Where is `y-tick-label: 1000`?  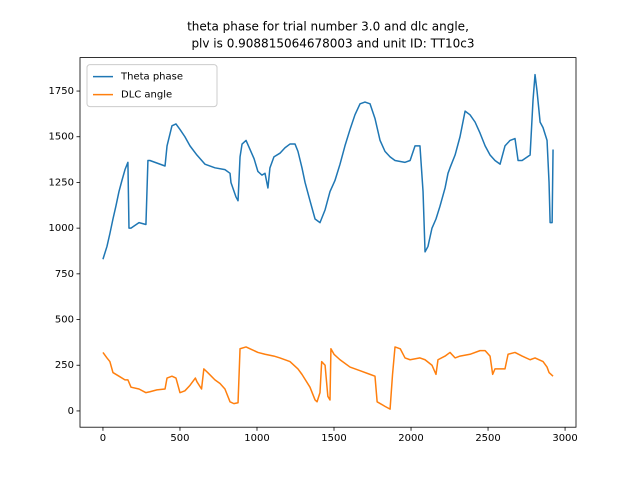
y-tick-label: 1000 is located at coordinates (61, 228).